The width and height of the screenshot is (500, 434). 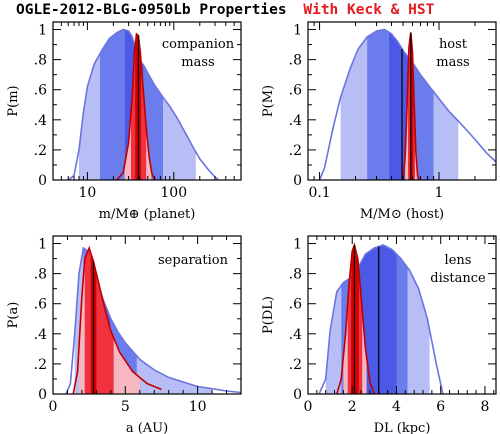 I want to click on separation-xtick-label: 0, so click(x=53, y=407).